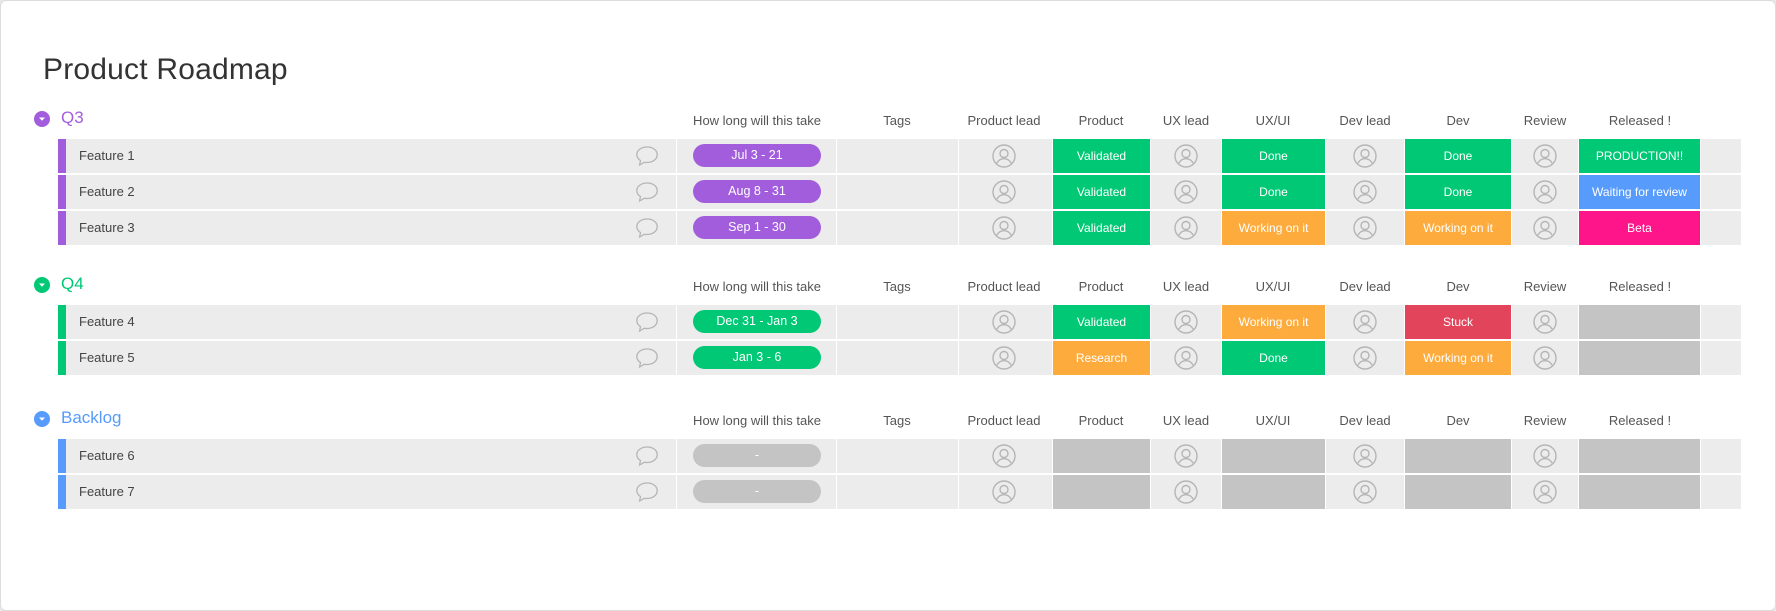 The width and height of the screenshot is (1776, 611). What do you see at coordinates (107, 155) in the screenshot?
I see `item-name: Feature 1` at bounding box center [107, 155].